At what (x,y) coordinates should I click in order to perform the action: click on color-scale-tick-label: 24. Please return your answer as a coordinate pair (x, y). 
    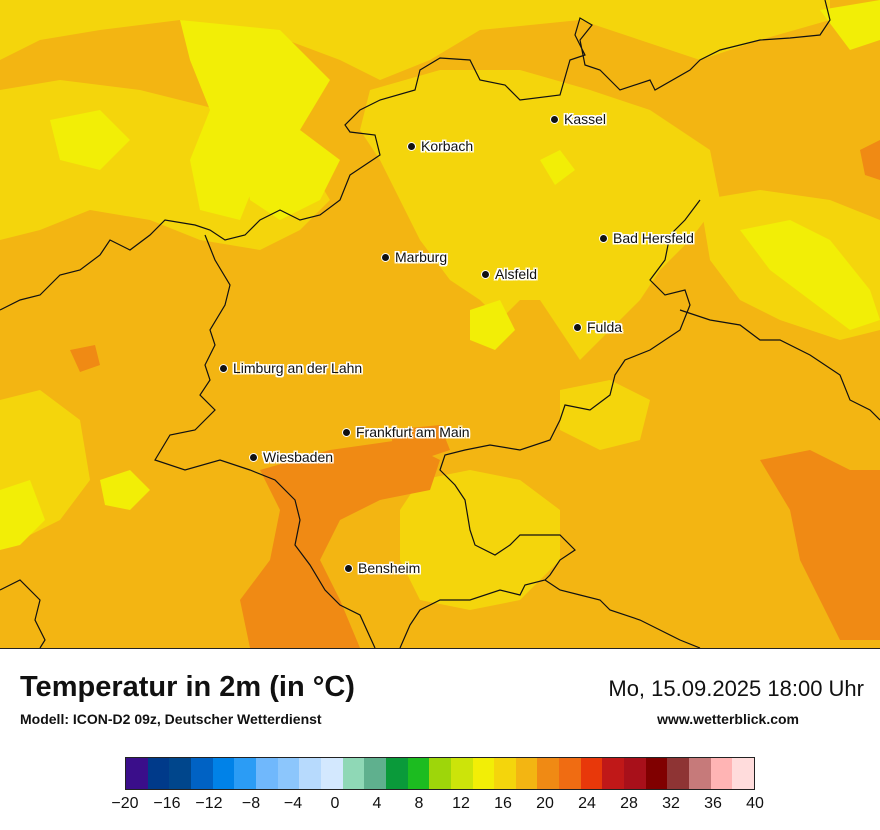
    Looking at the image, I should click on (587, 803).